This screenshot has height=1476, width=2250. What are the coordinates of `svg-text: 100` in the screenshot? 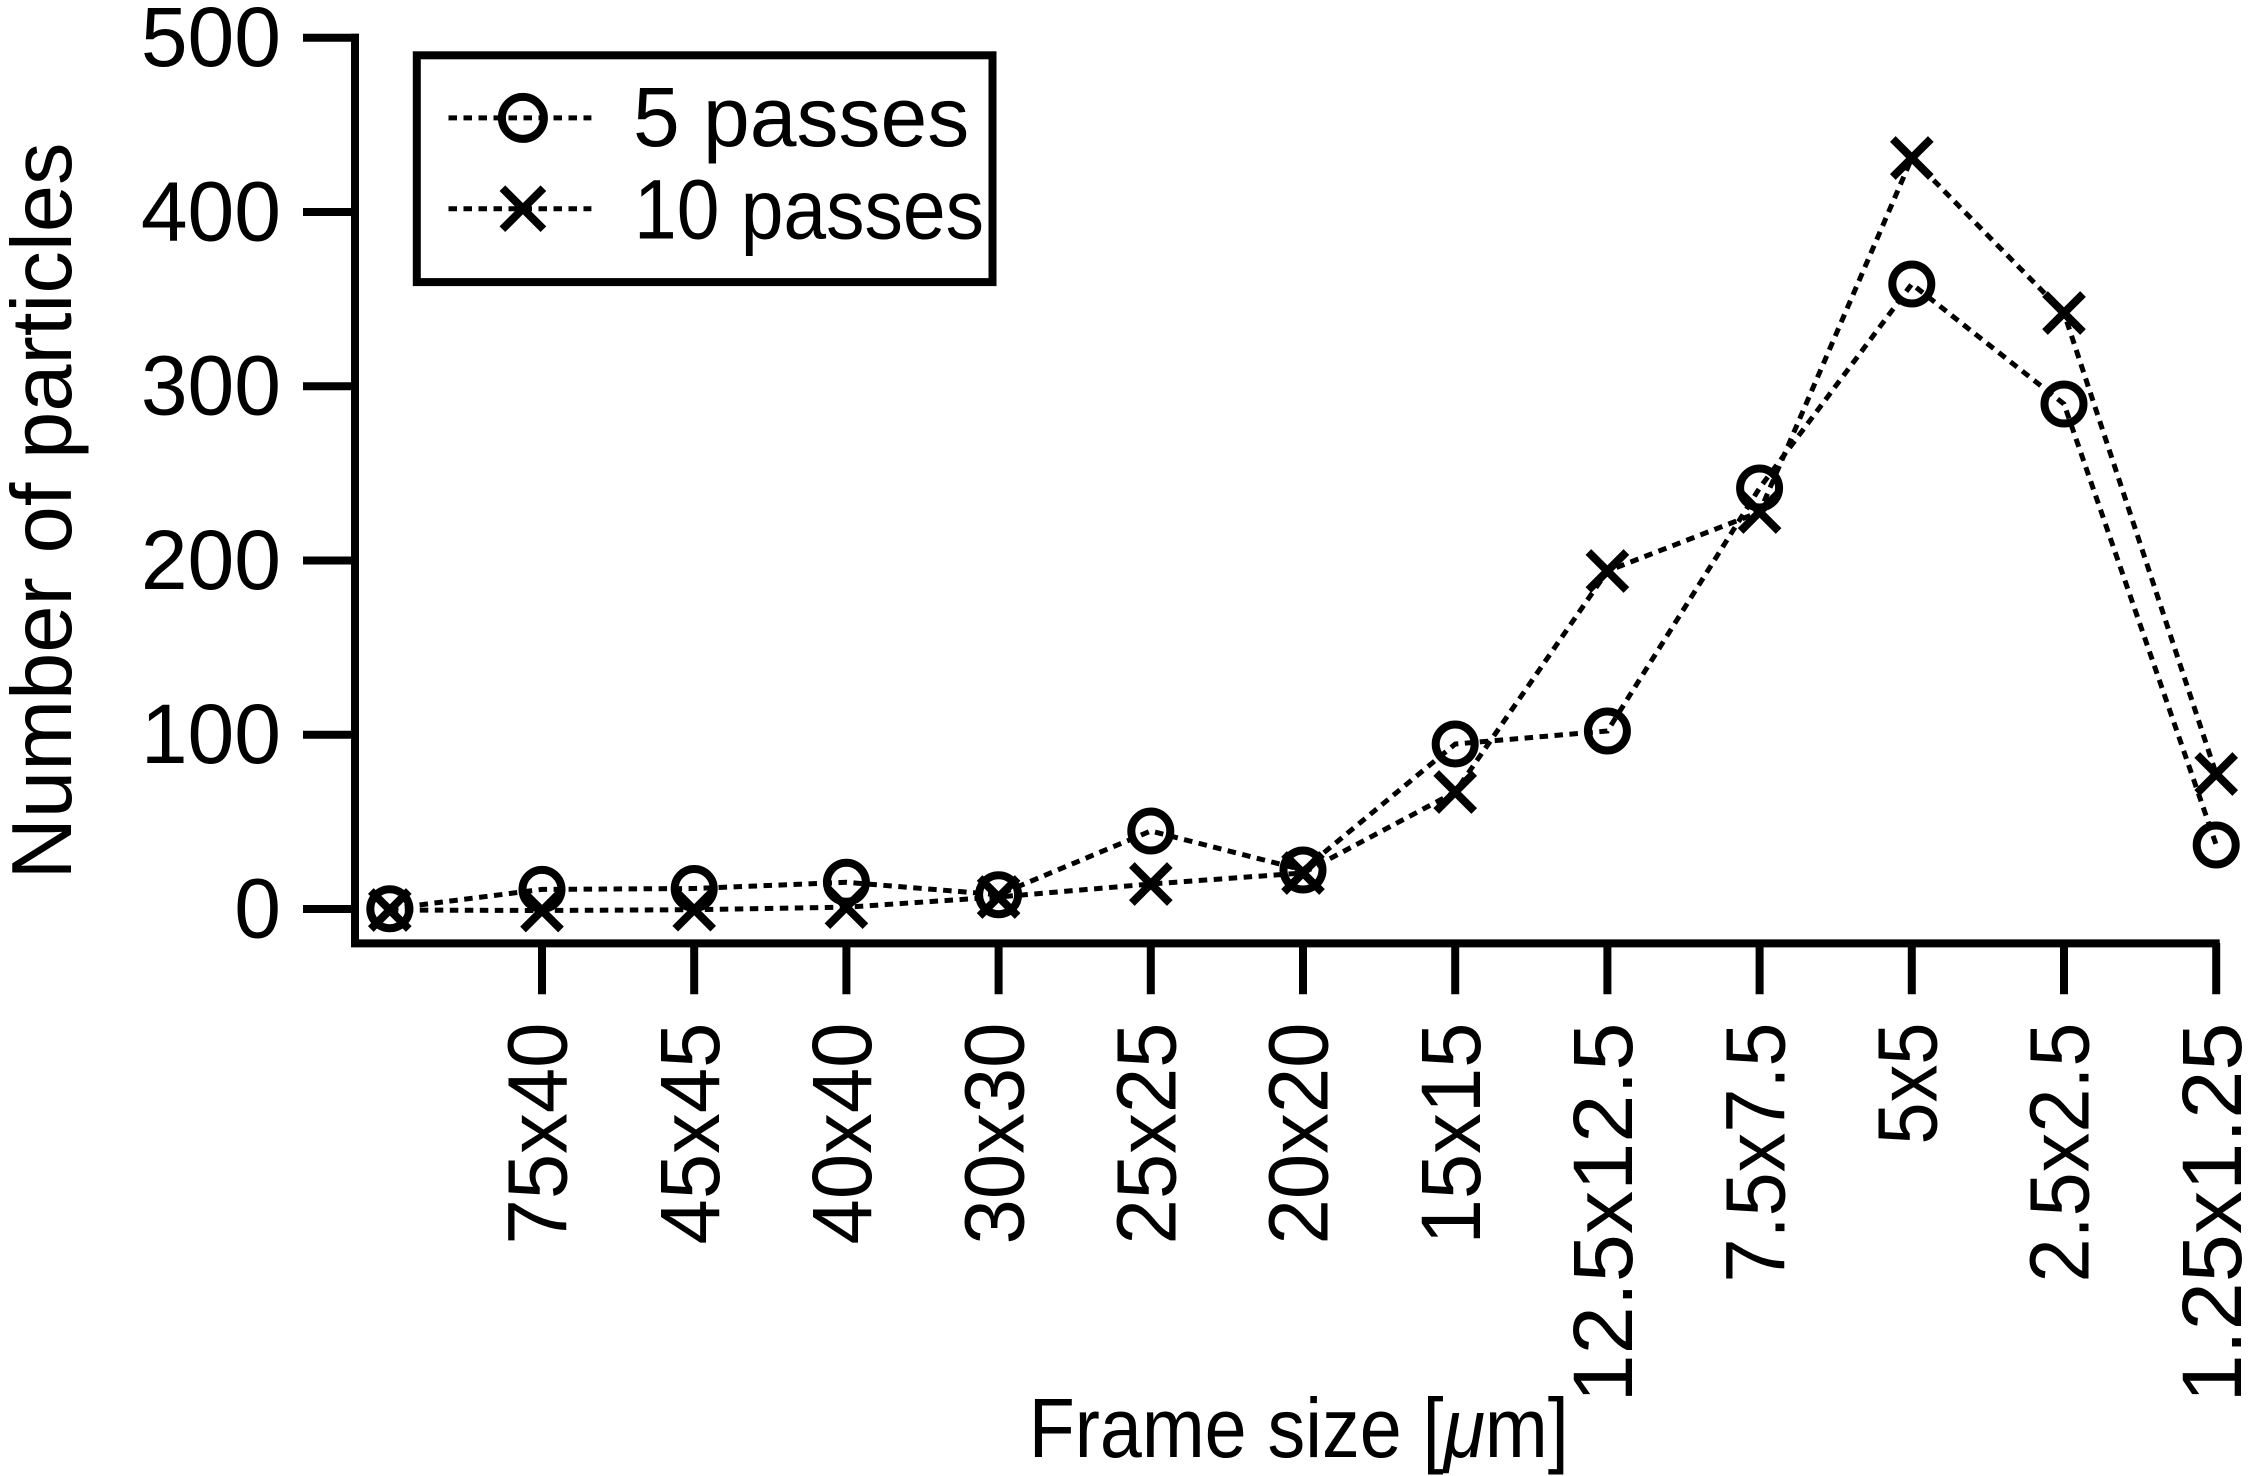 It's located at (211, 734).